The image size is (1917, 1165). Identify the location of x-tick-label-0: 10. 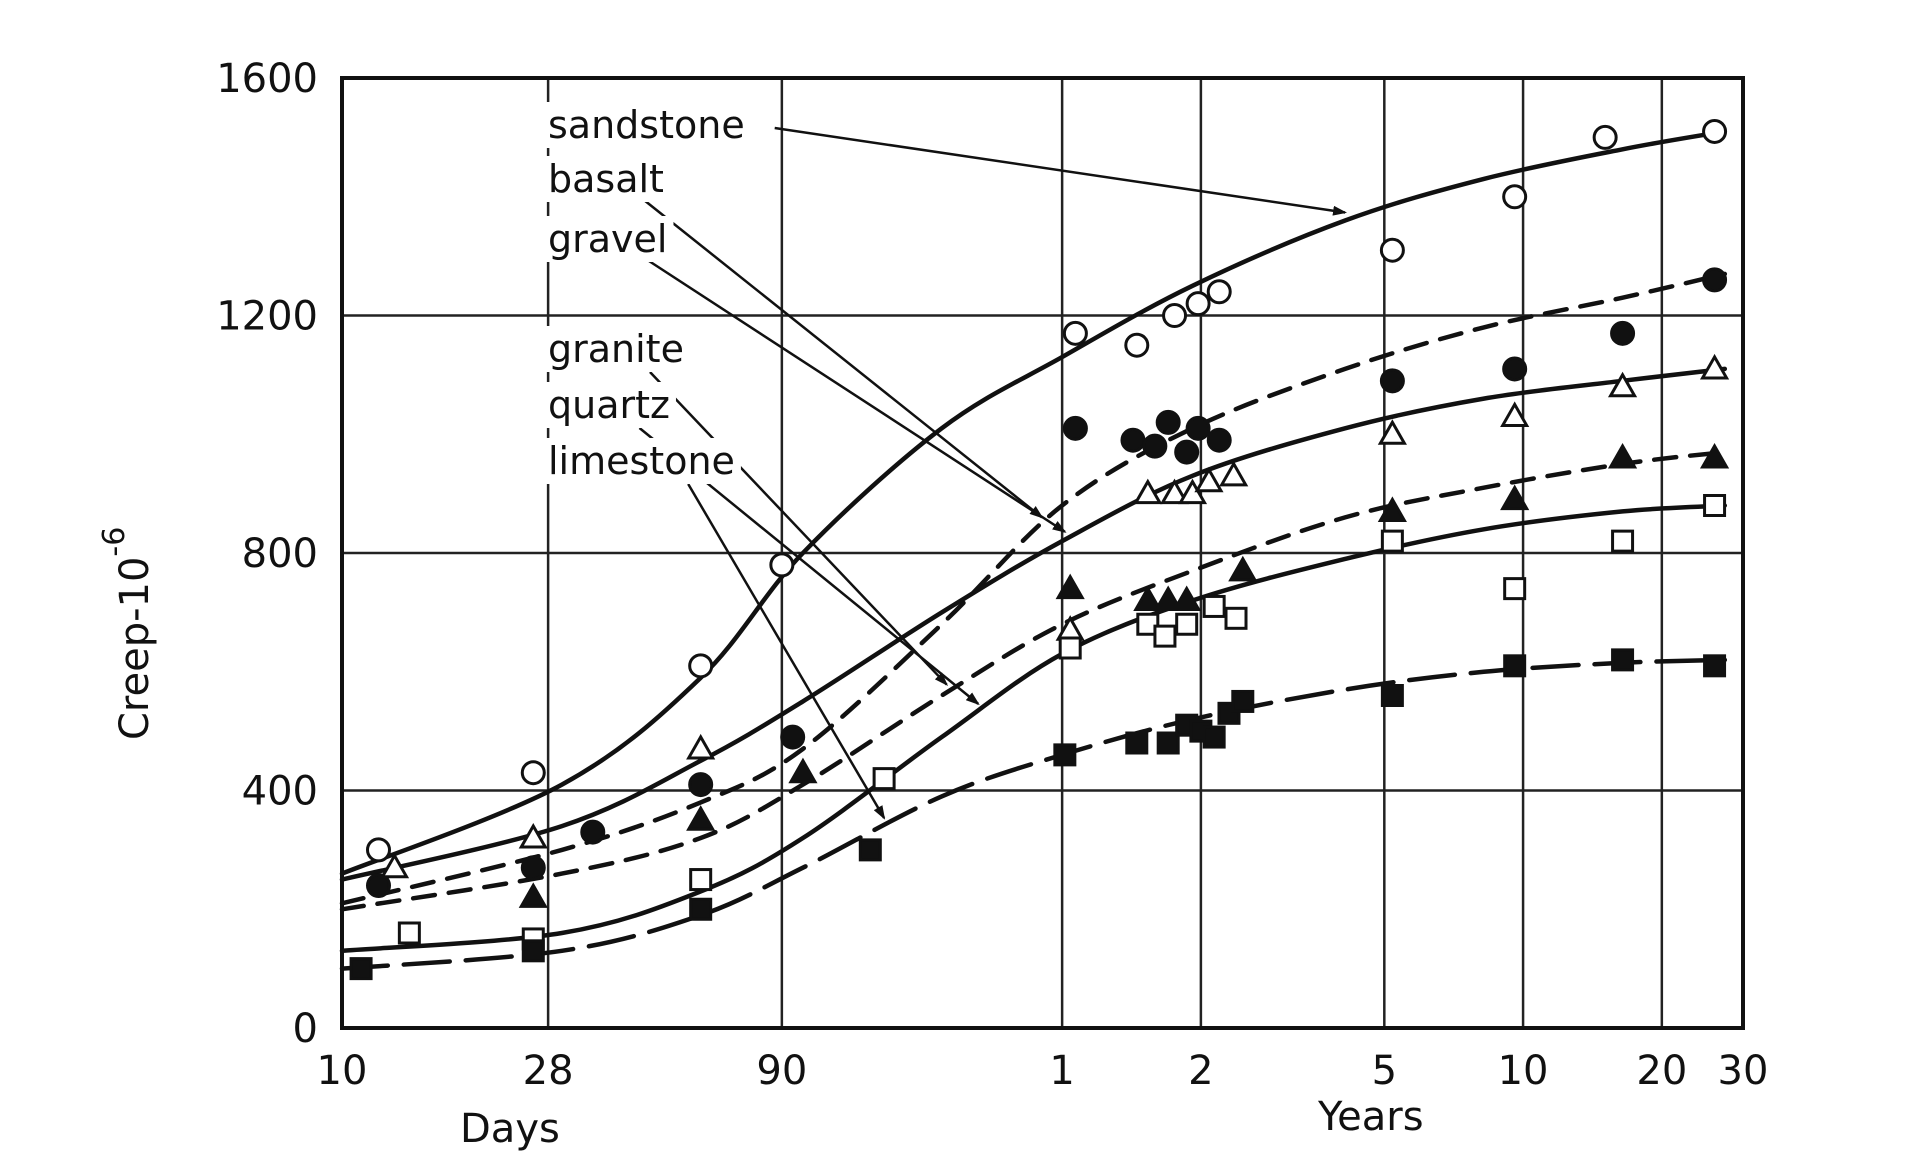
(342, 1071).